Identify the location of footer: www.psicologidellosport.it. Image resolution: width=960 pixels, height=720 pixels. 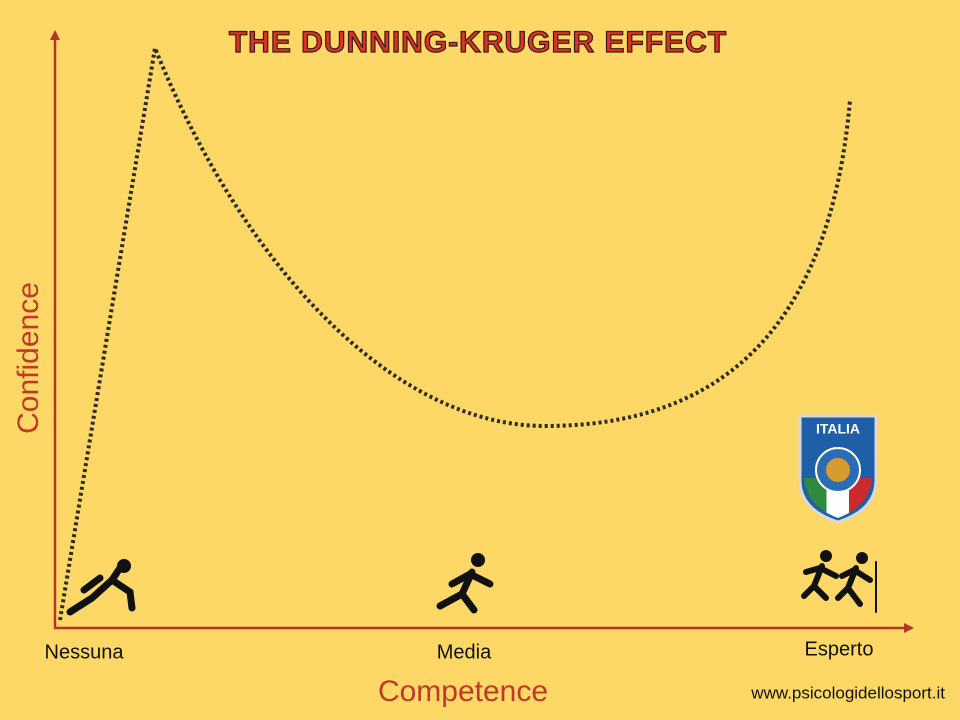
(847, 692).